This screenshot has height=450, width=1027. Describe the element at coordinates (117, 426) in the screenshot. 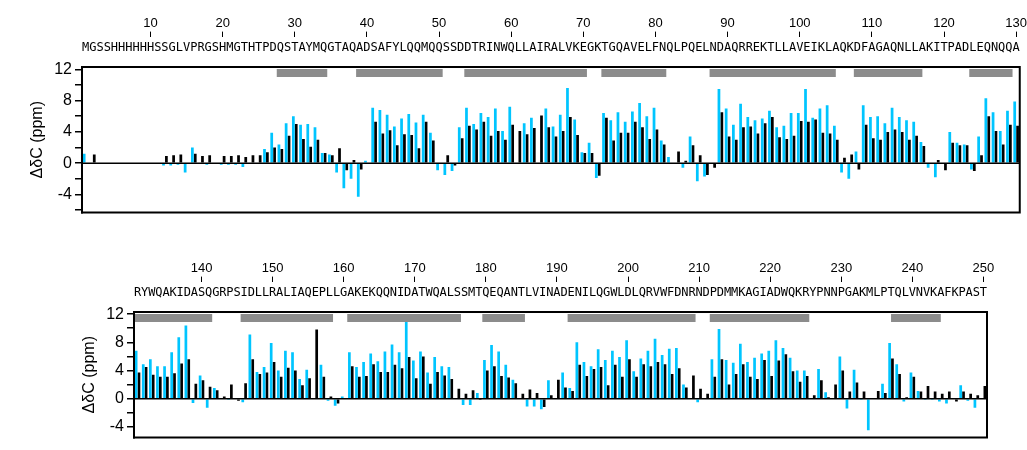

I see `y-tick-label: -4` at that location.